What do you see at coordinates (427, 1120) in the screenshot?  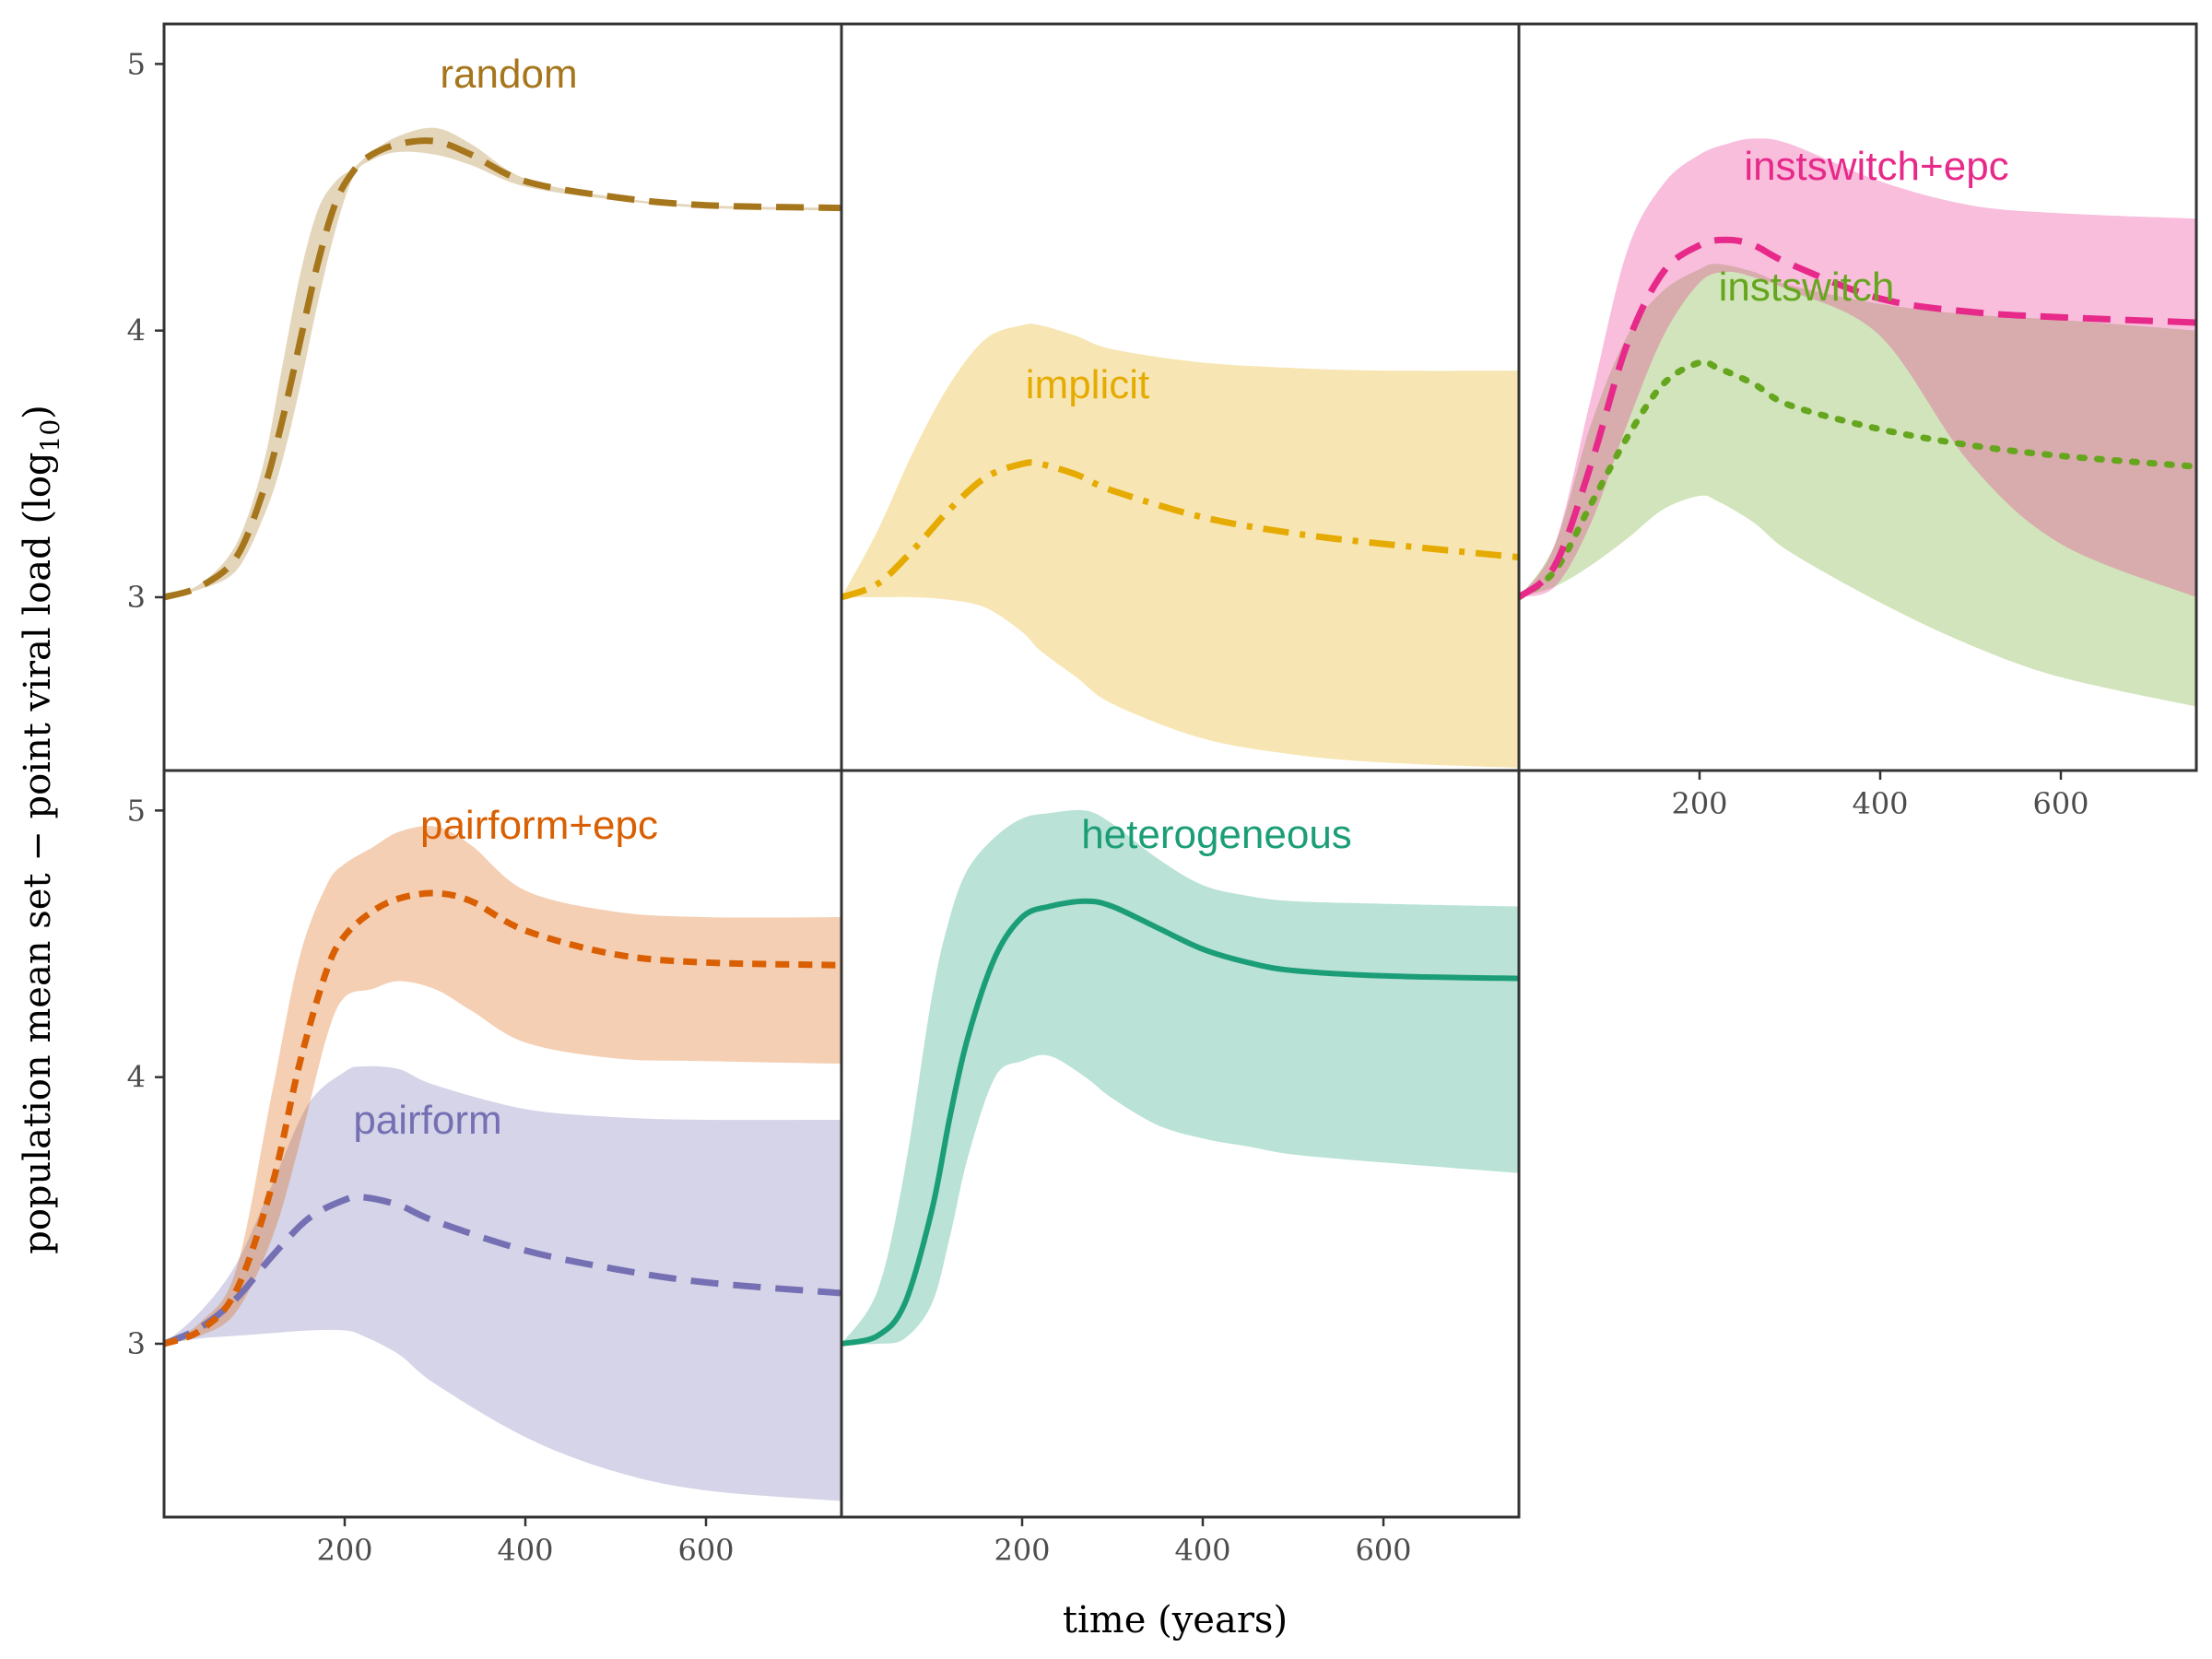 I see `label-pairform: pairform` at bounding box center [427, 1120].